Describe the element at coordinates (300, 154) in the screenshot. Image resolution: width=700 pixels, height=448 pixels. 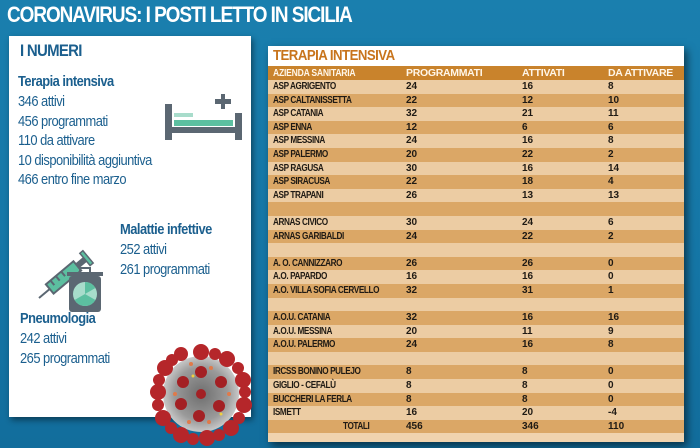
I see `cell-azienda: ASP PALERMO` at that location.